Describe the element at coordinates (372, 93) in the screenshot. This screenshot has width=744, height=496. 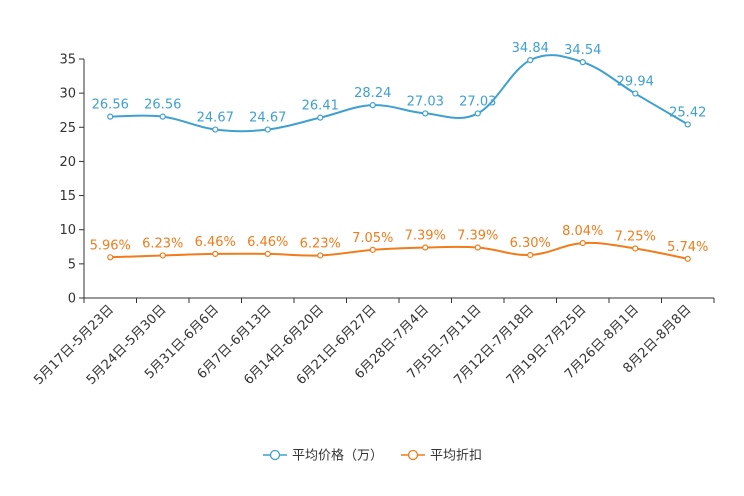
I see `data-label: 28.24` at that location.